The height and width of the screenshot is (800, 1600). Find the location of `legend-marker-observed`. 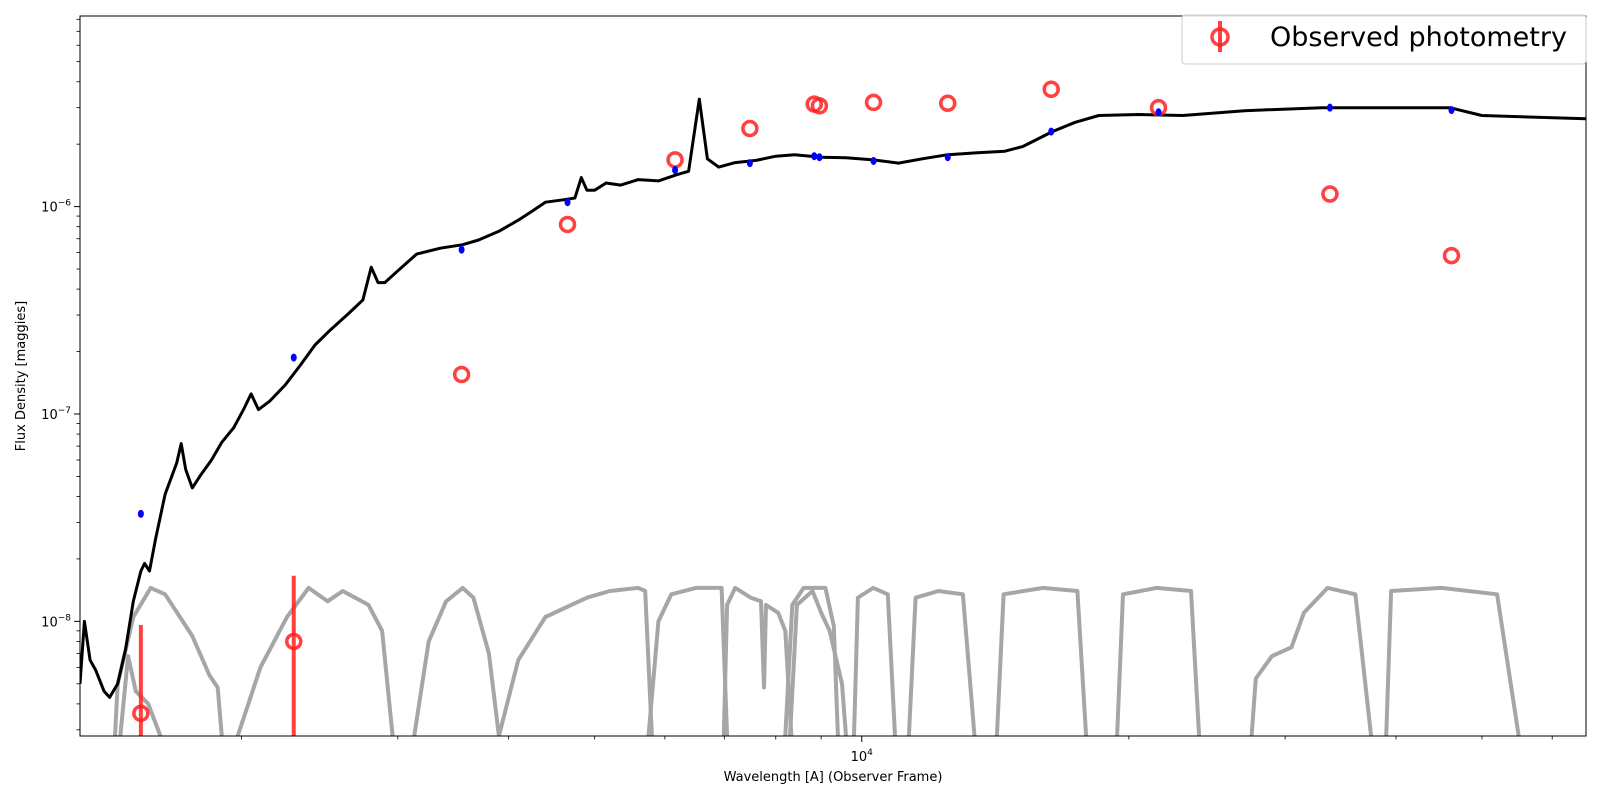

legend-marker-observed is located at coordinates (1220, 36).